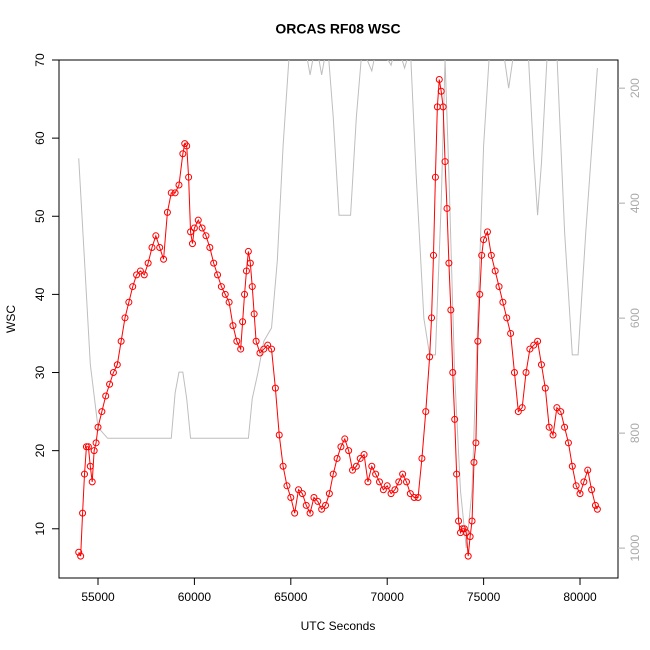  I want to click on y2-tick-label: 400, so click(635, 203).